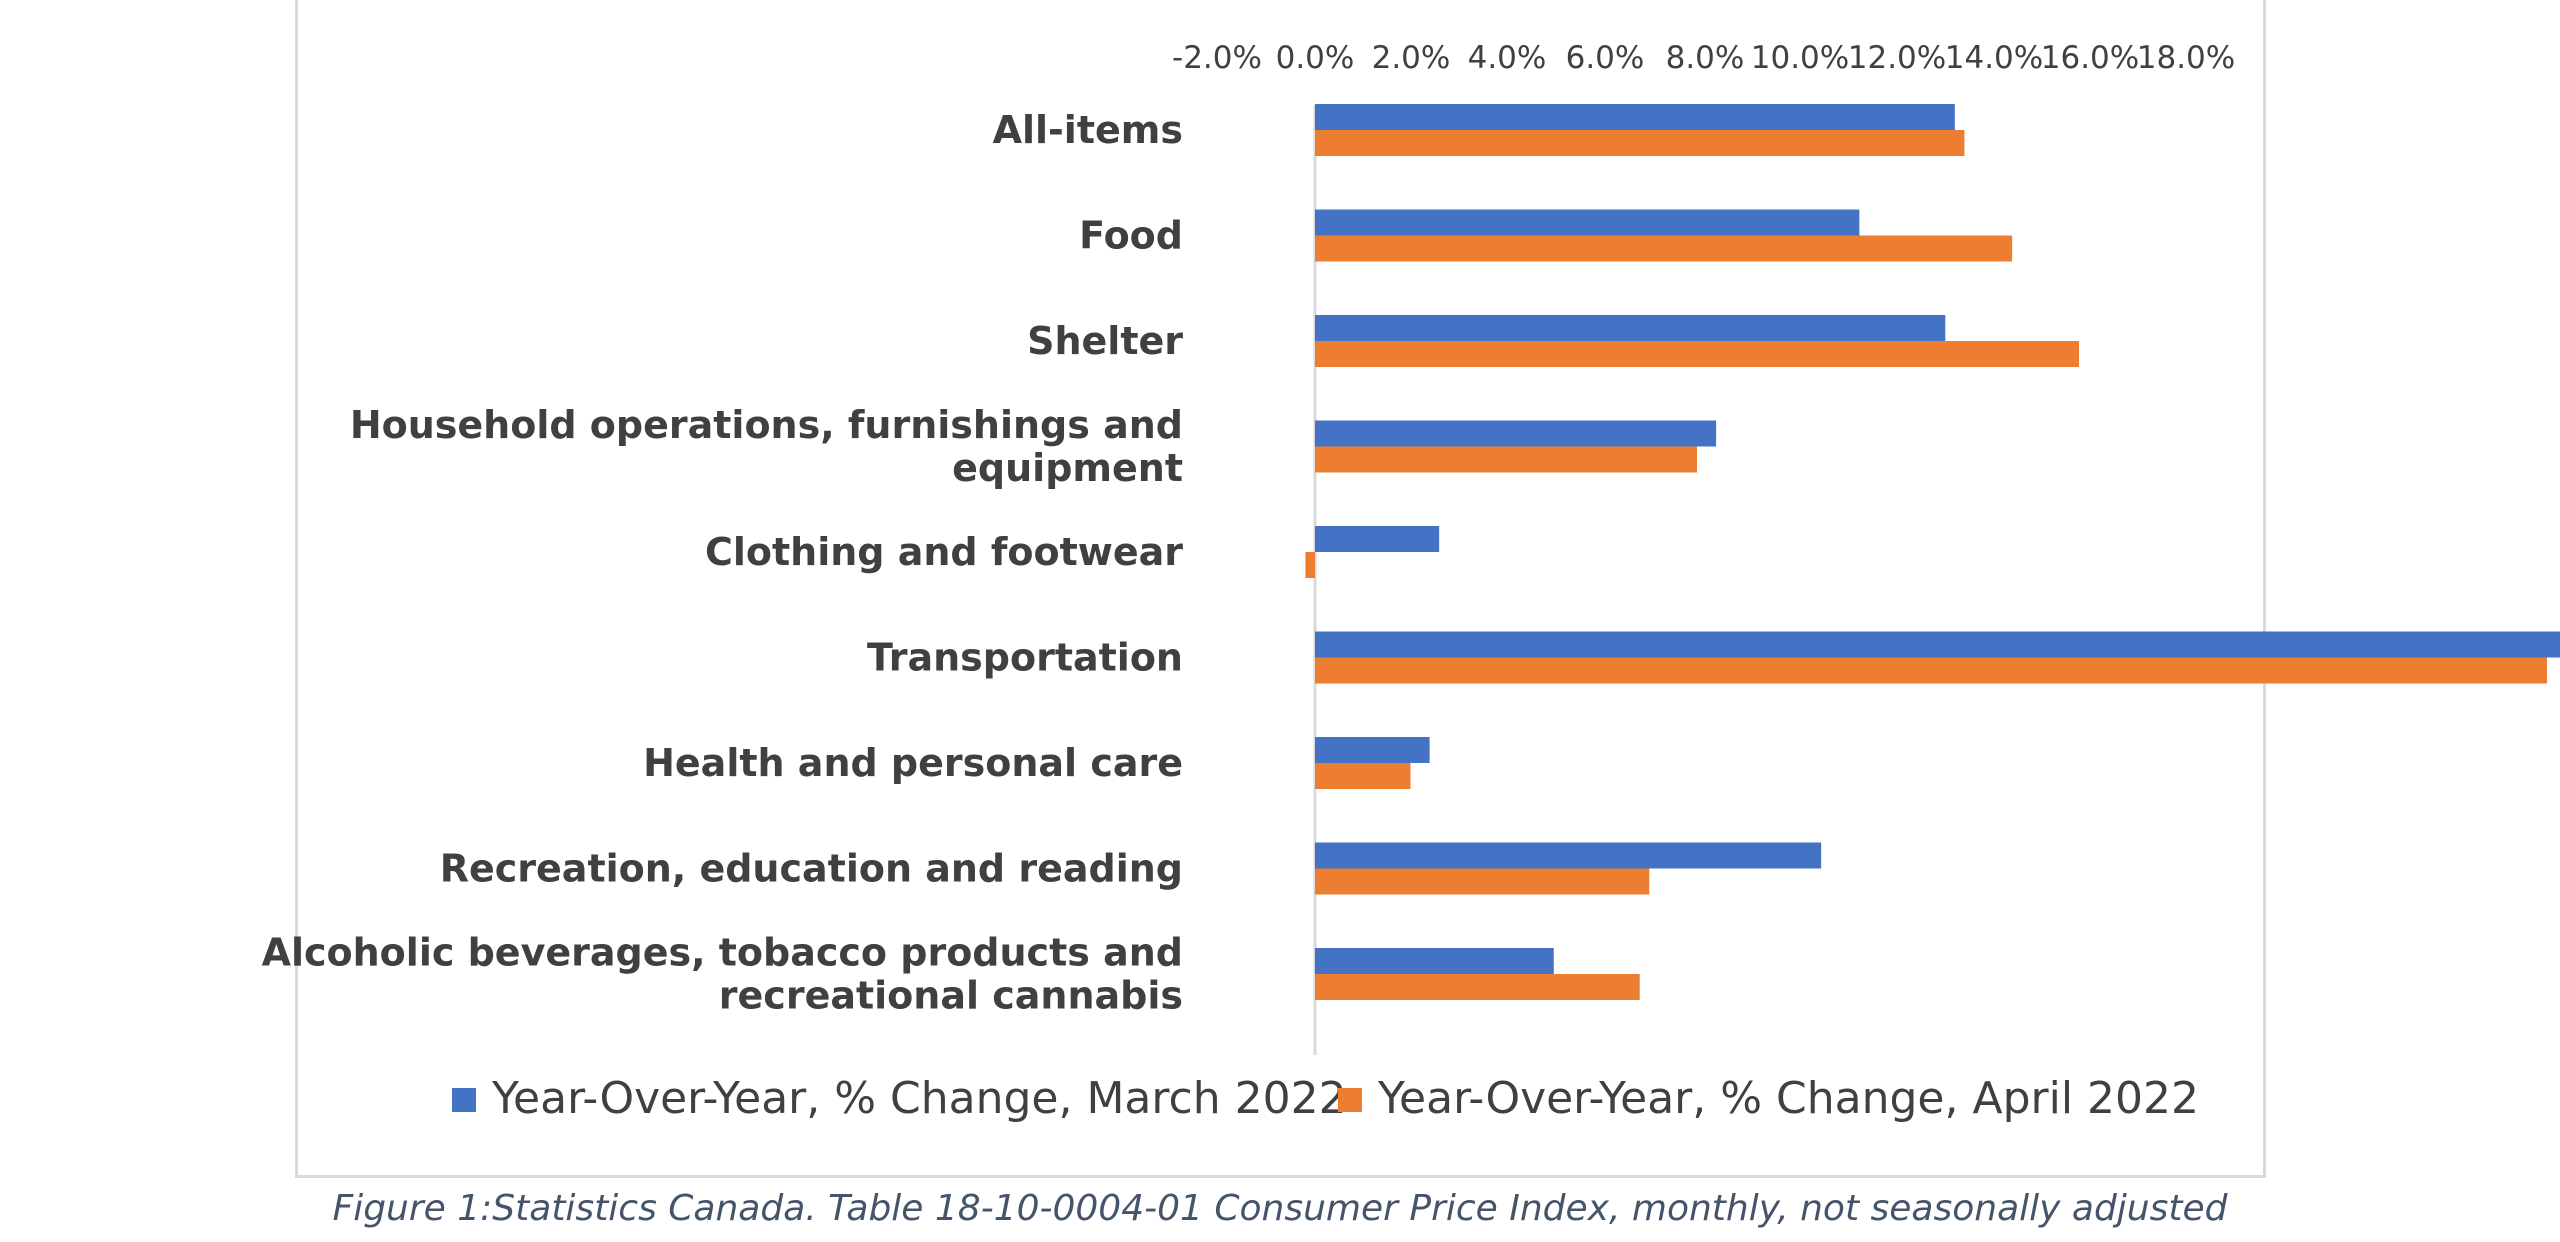 The height and width of the screenshot is (1242, 2560). Describe the element at coordinates (1411, 58) in the screenshot. I see `x-tick-label: 2.0%` at that location.